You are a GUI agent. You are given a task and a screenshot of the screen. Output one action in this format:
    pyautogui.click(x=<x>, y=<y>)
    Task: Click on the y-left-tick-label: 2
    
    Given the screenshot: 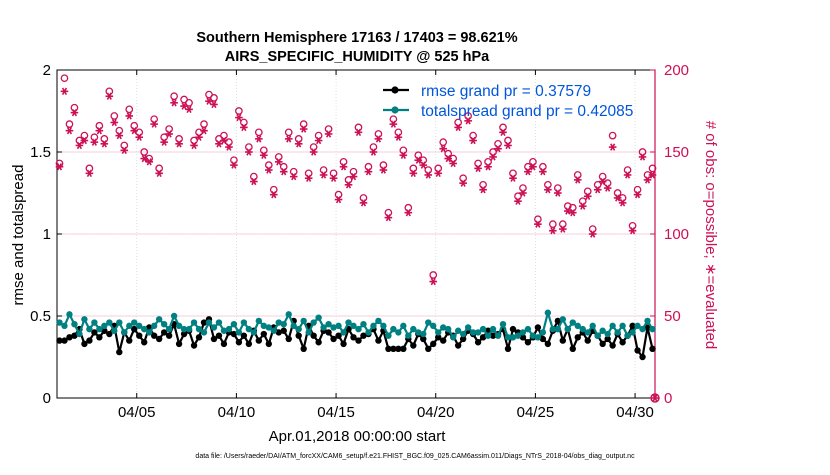 What is the action you would take?
    pyautogui.click(x=47, y=70)
    